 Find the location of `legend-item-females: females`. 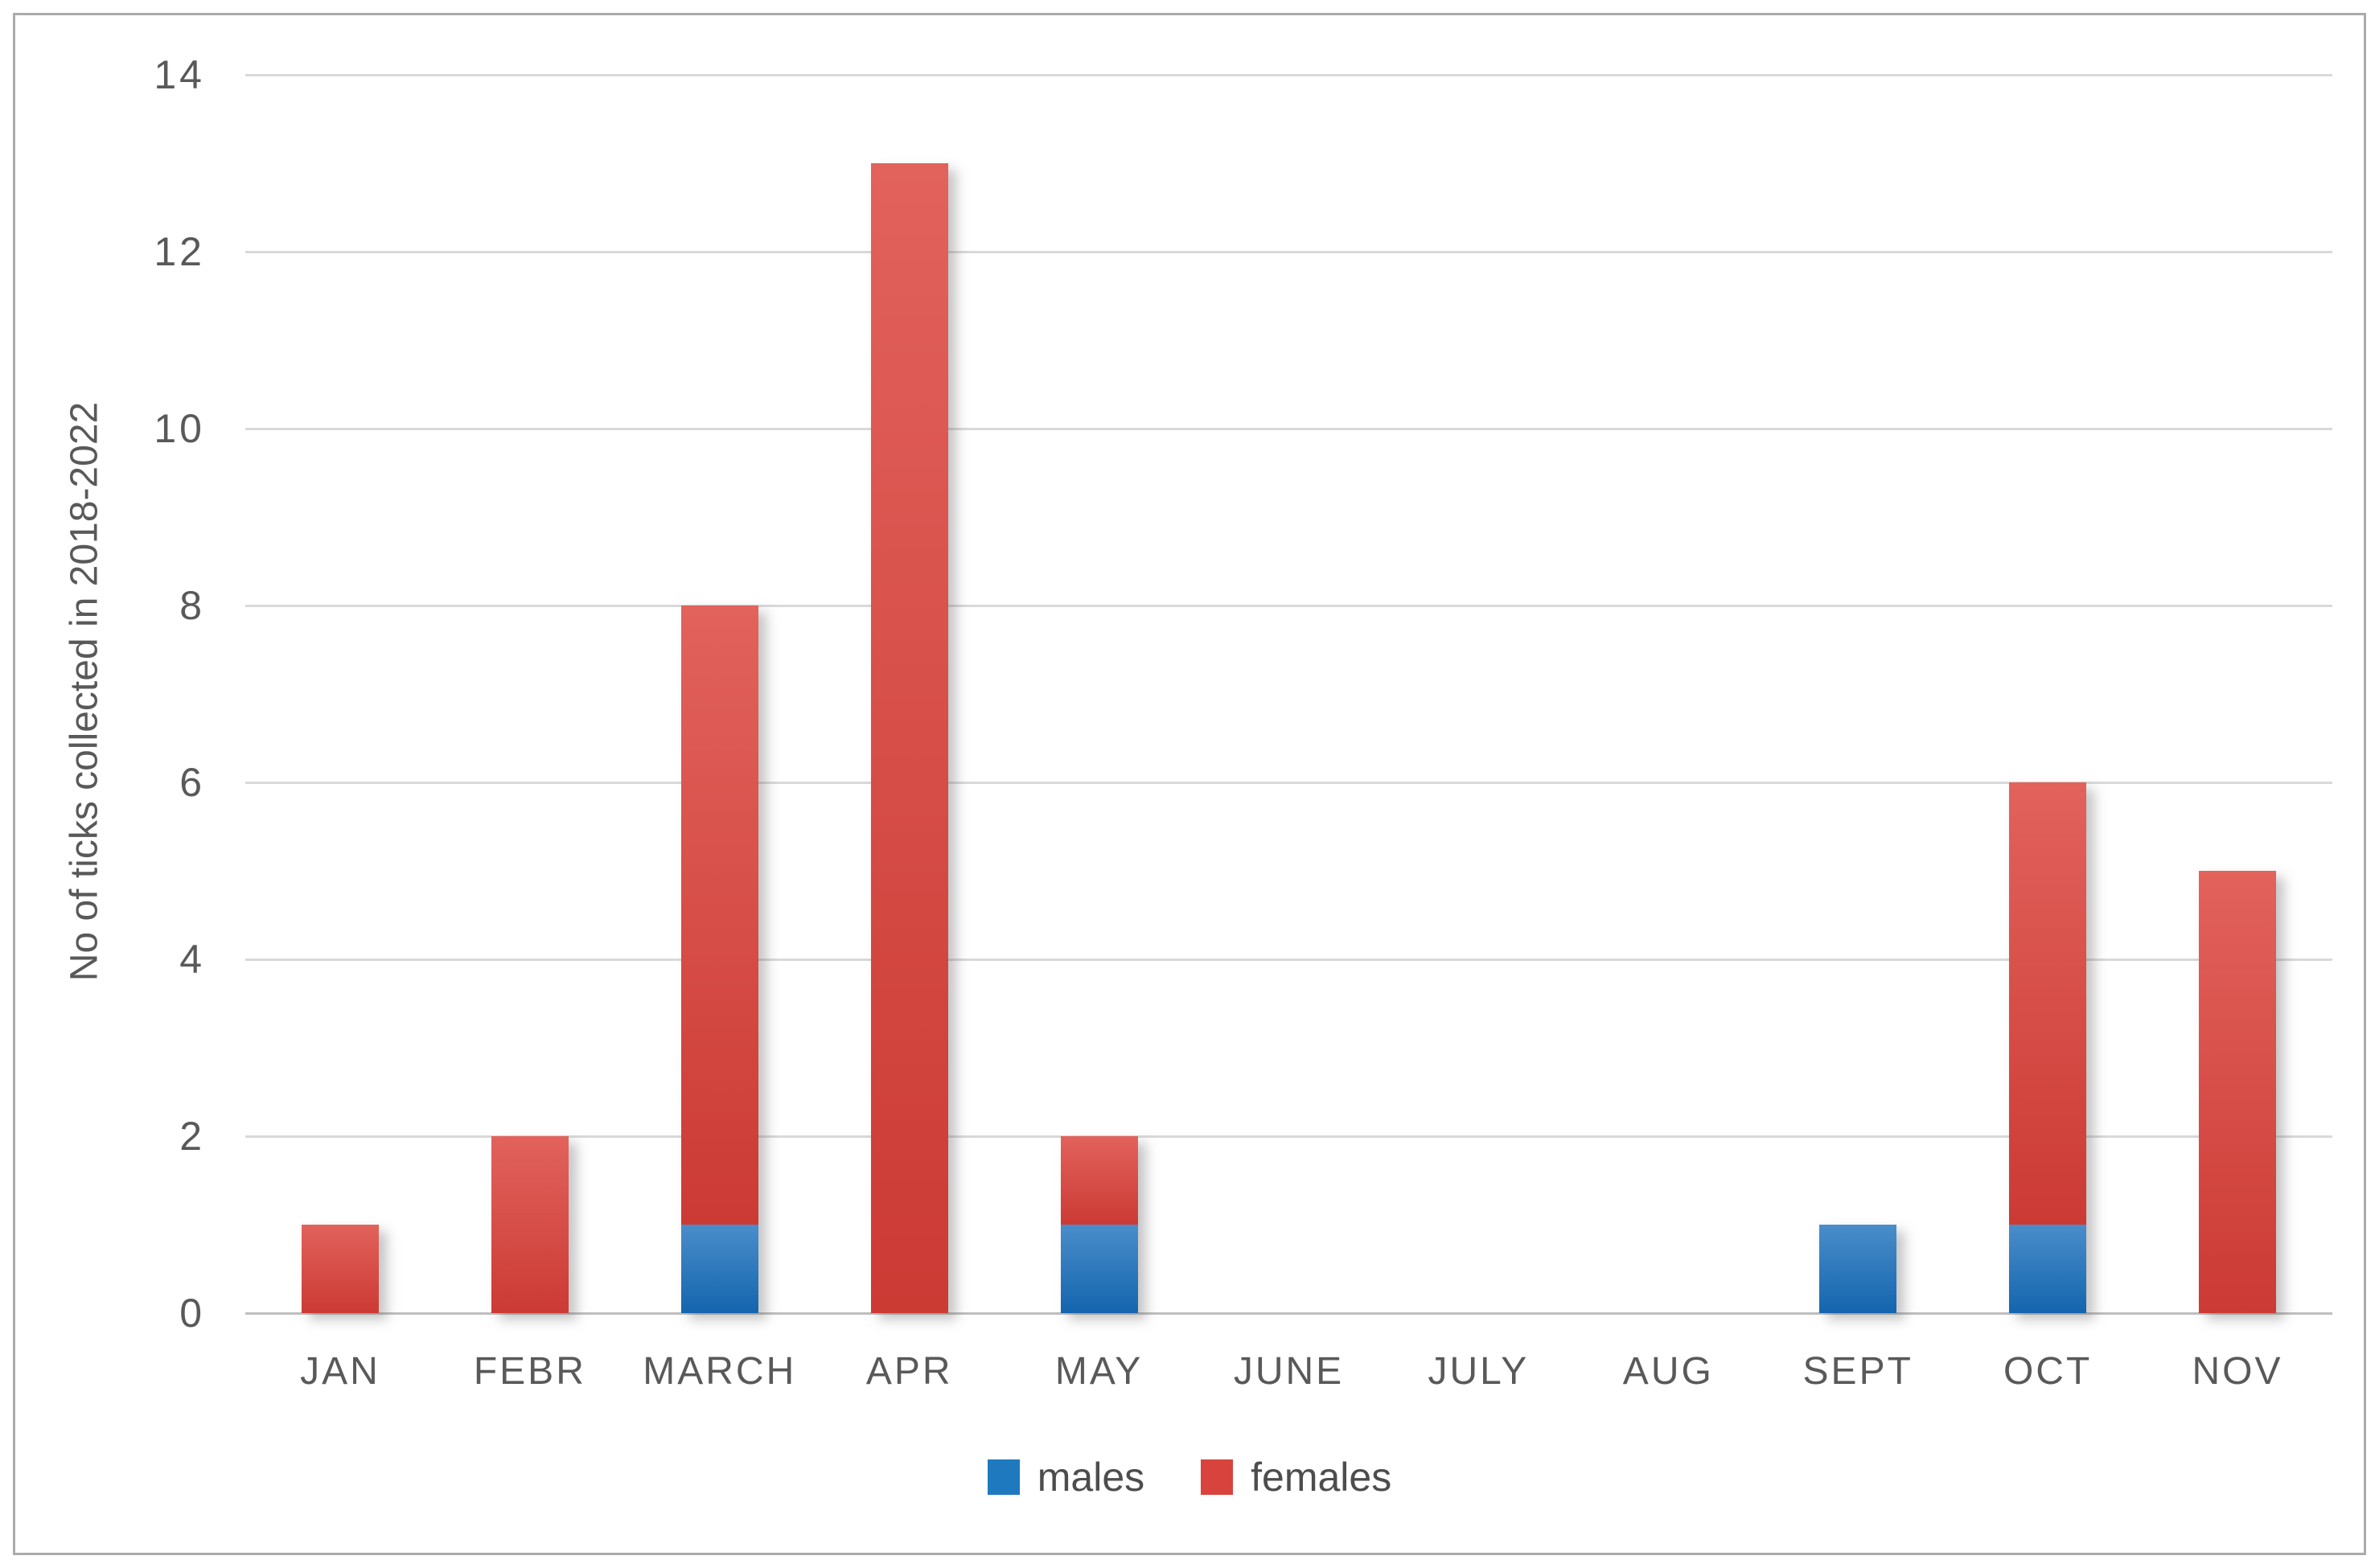

legend-item-females: females is located at coordinates (1296, 1477).